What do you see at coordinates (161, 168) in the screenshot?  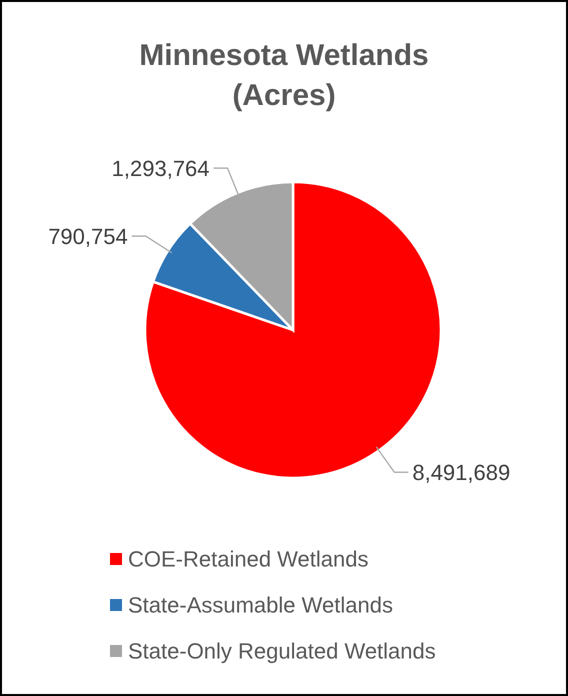 I see `data-label: 1,293,764` at bounding box center [161, 168].